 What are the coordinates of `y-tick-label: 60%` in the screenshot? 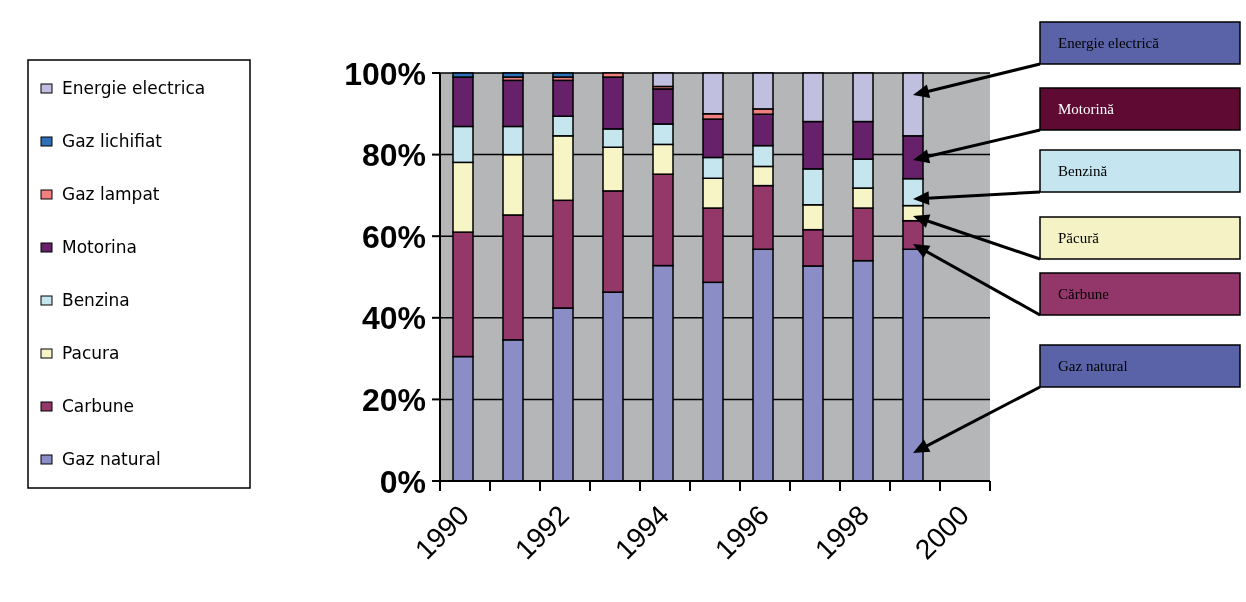 It's located at (393, 236).